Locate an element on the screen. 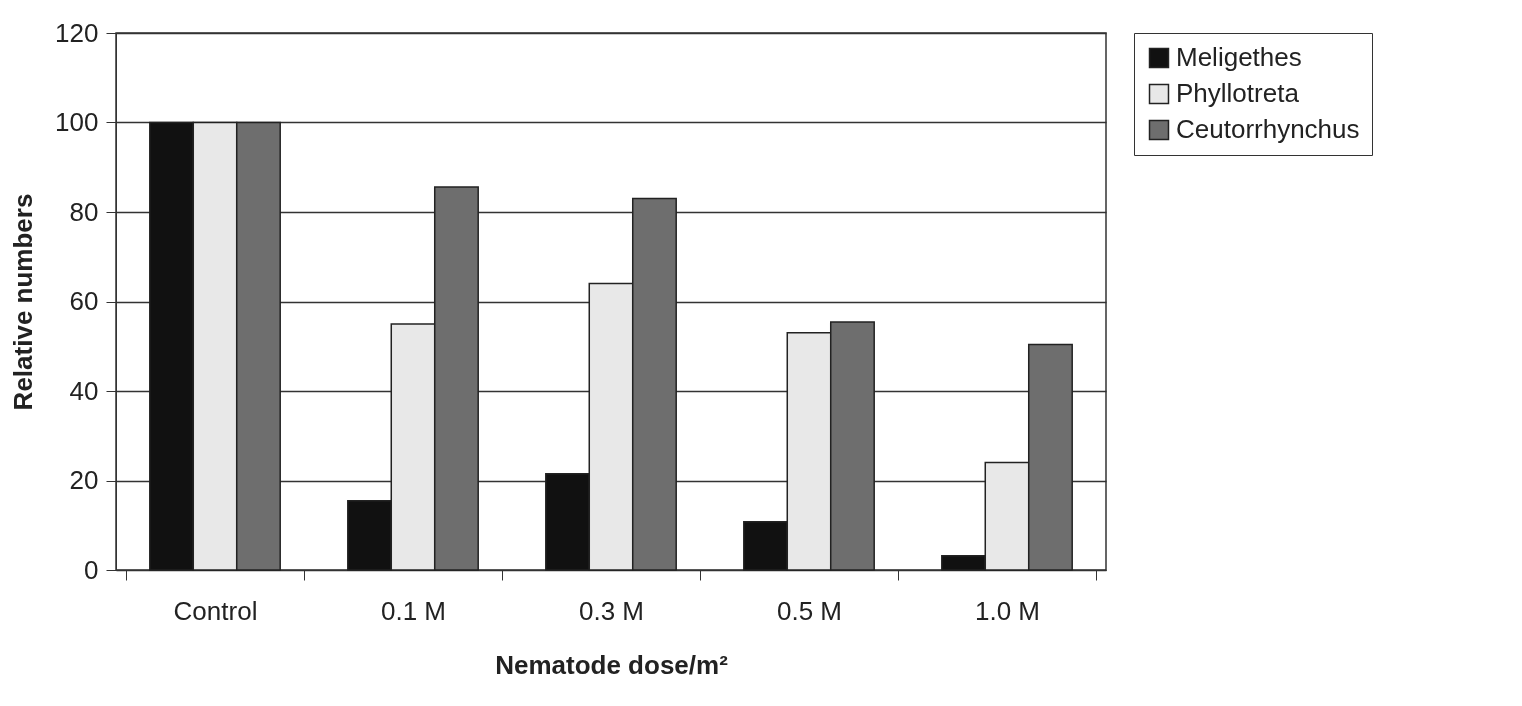 The image size is (1522, 706). x-tick-label: 1.0 M is located at coordinates (1007, 610).